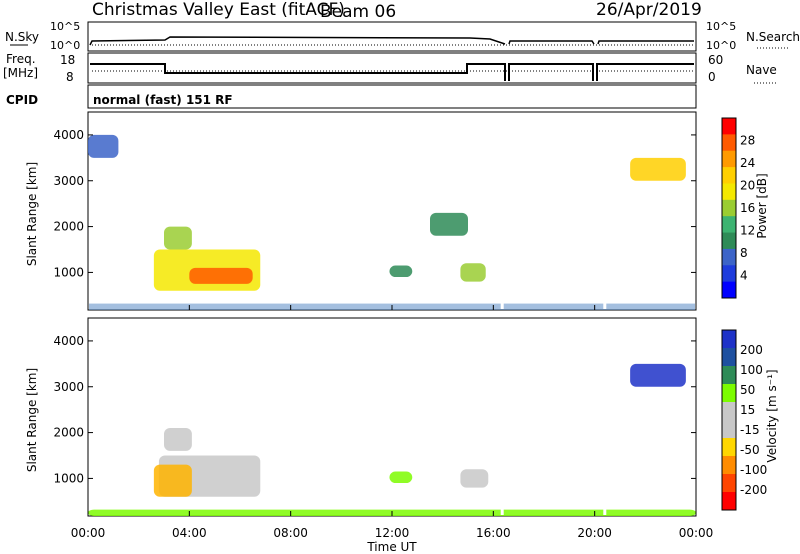 This screenshot has width=800, height=554. What do you see at coordinates (747, 208) in the screenshot?
I see `power-colorbar-tick-3: 16` at bounding box center [747, 208].